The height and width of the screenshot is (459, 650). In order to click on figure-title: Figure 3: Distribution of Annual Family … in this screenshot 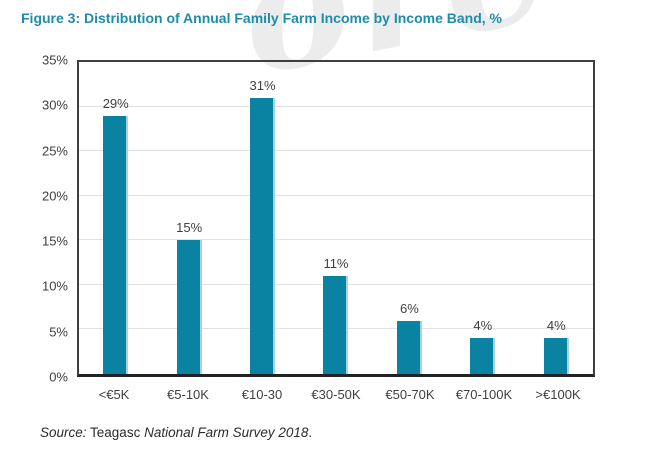, I will do `click(261, 18)`.